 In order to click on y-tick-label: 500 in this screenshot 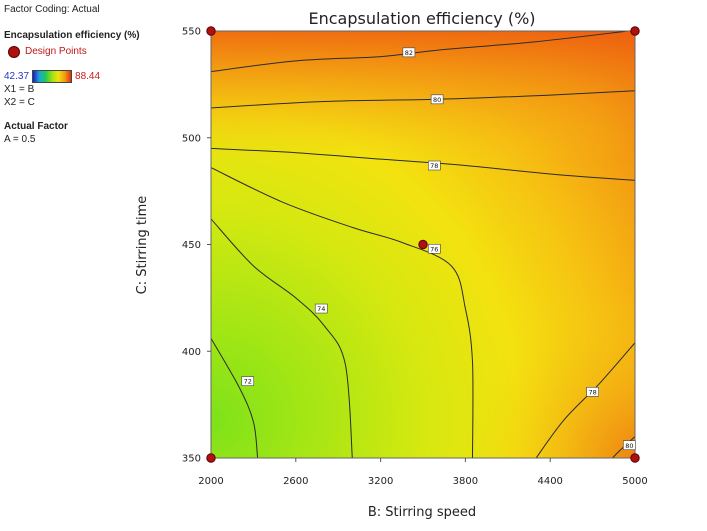, I will do `click(191, 138)`.